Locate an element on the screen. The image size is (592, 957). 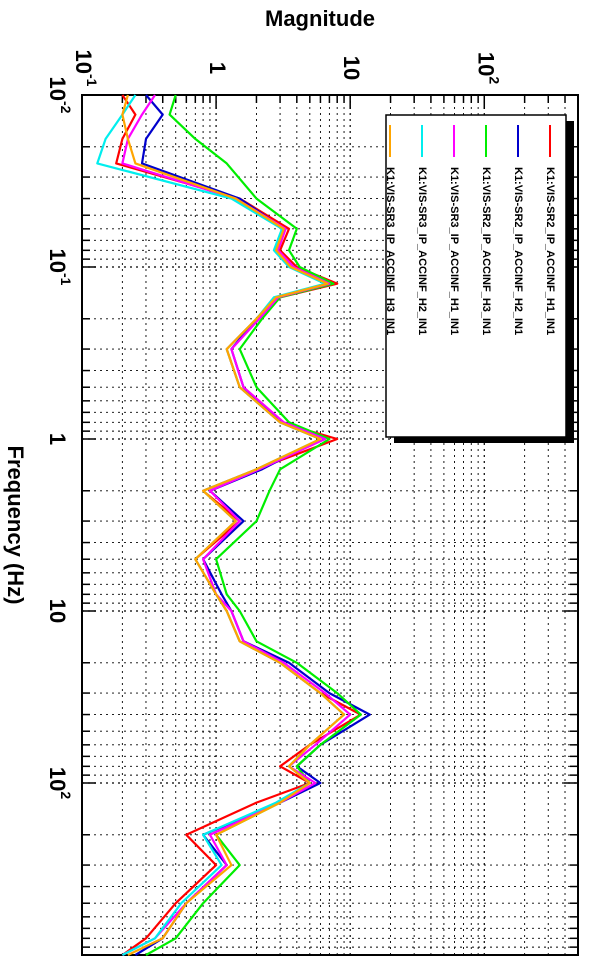
y-tick-label: 10-1 is located at coordinates (85, 68).